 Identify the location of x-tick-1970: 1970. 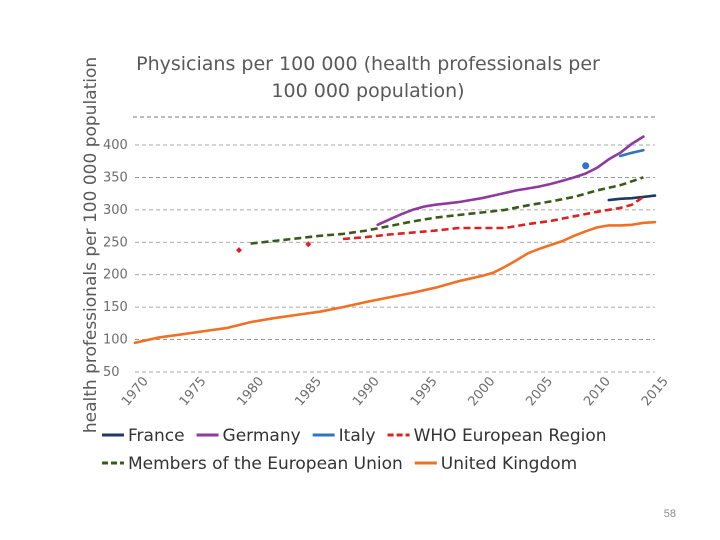
(135, 391).